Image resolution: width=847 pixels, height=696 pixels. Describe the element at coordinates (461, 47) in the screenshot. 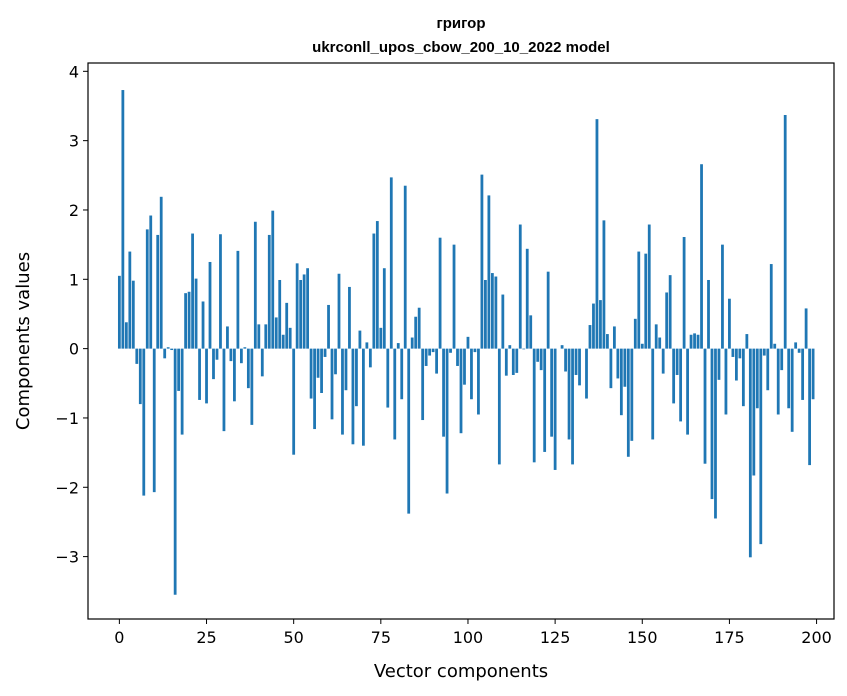

I see `chart-subtitle: ukrconll_upos_cbow_200_10_2022 model` at that location.